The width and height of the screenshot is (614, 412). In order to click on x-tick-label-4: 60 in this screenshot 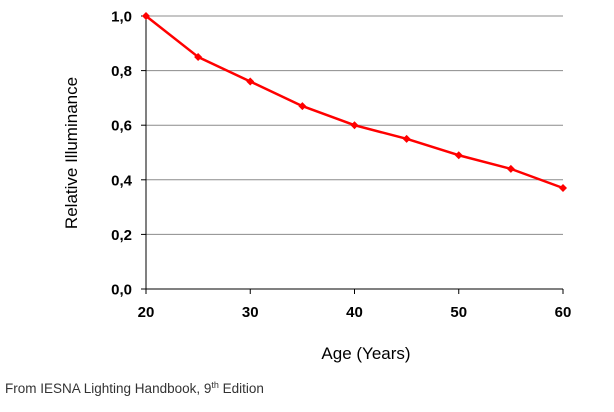, I will do `click(563, 312)`.